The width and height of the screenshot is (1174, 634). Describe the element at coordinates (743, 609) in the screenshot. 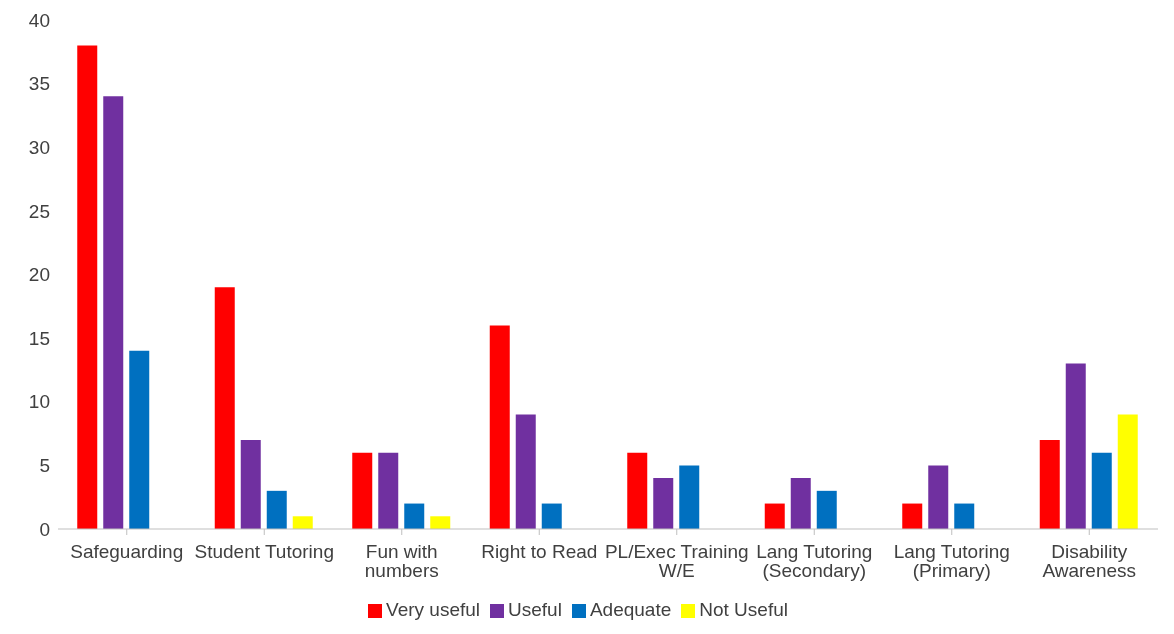

I see `legend-label: Not Useful` at that location.